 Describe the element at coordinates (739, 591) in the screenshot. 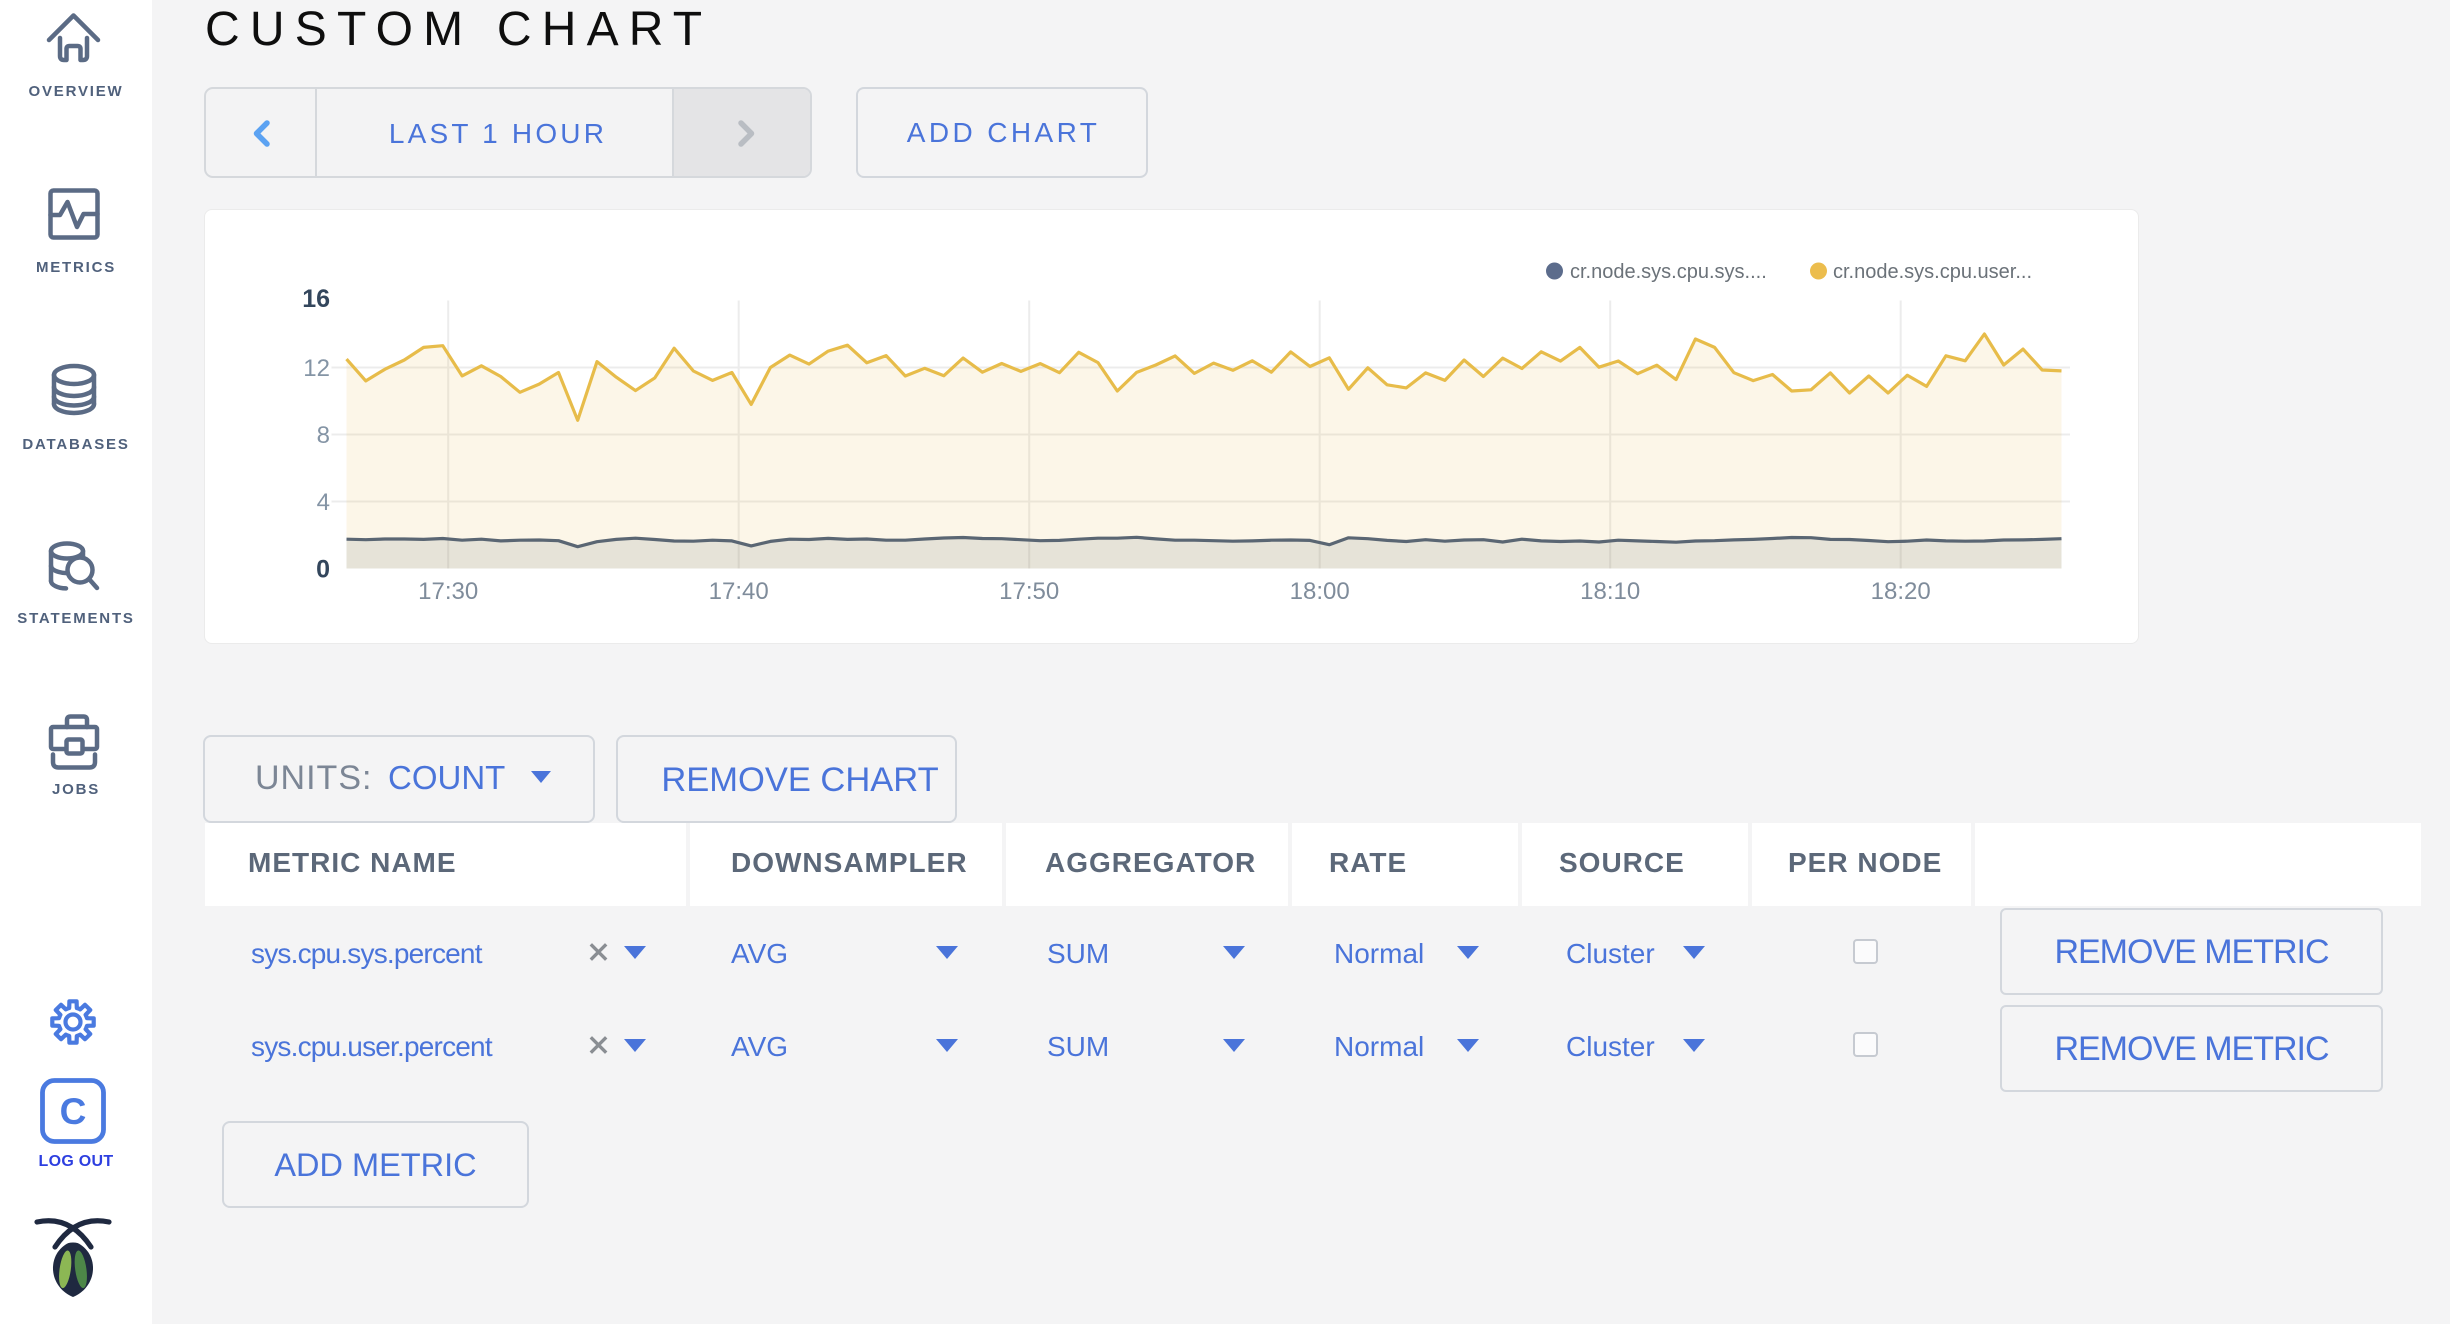

I see `svg-text: 17:40` at that location.